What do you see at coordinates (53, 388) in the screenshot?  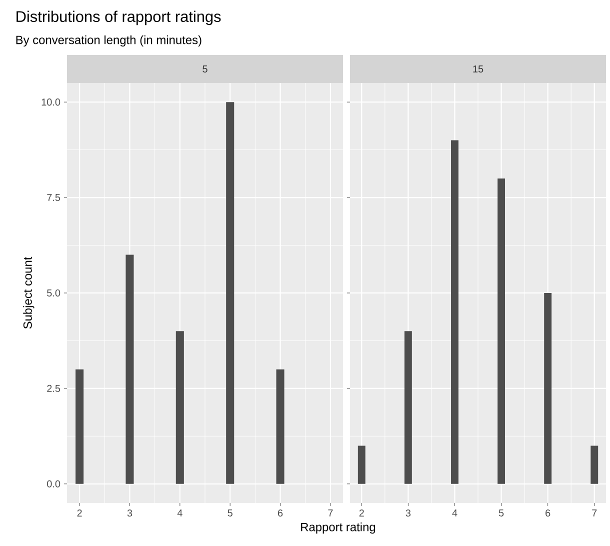 I see `y-tick-label: 2.5` at bounding box center [53, 388].